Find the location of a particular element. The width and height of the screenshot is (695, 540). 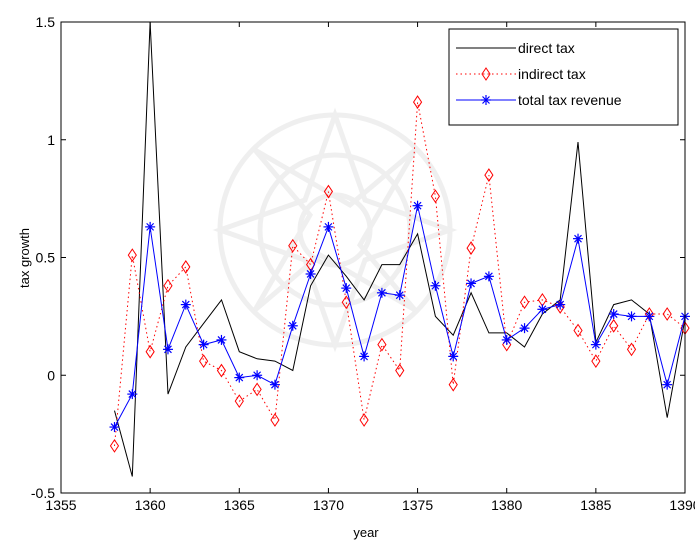

y-axis-label: tax growth is located at coordinates (24, 258).